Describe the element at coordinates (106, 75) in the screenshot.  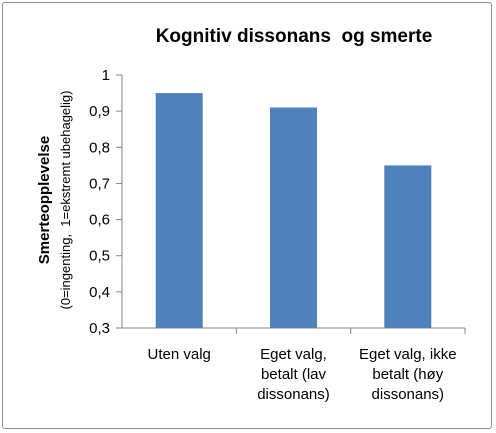
I see `y-tick-label: 1` at that location.